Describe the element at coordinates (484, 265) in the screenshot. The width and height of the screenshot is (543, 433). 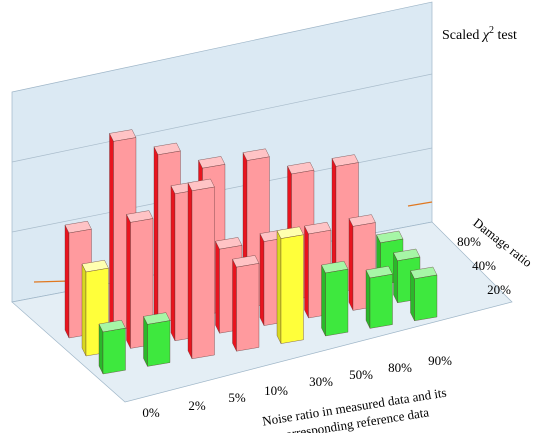
I see `z-tick-label: 40%` at that location.